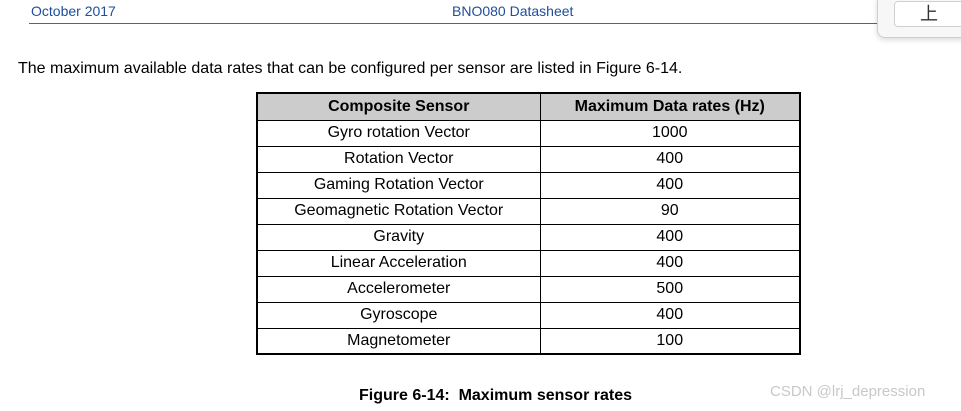 This screenshot has height=411, width=961. Describe the element at coordinates (73, 11) in the screenshot. I see `header-date: October 2017` at that location.